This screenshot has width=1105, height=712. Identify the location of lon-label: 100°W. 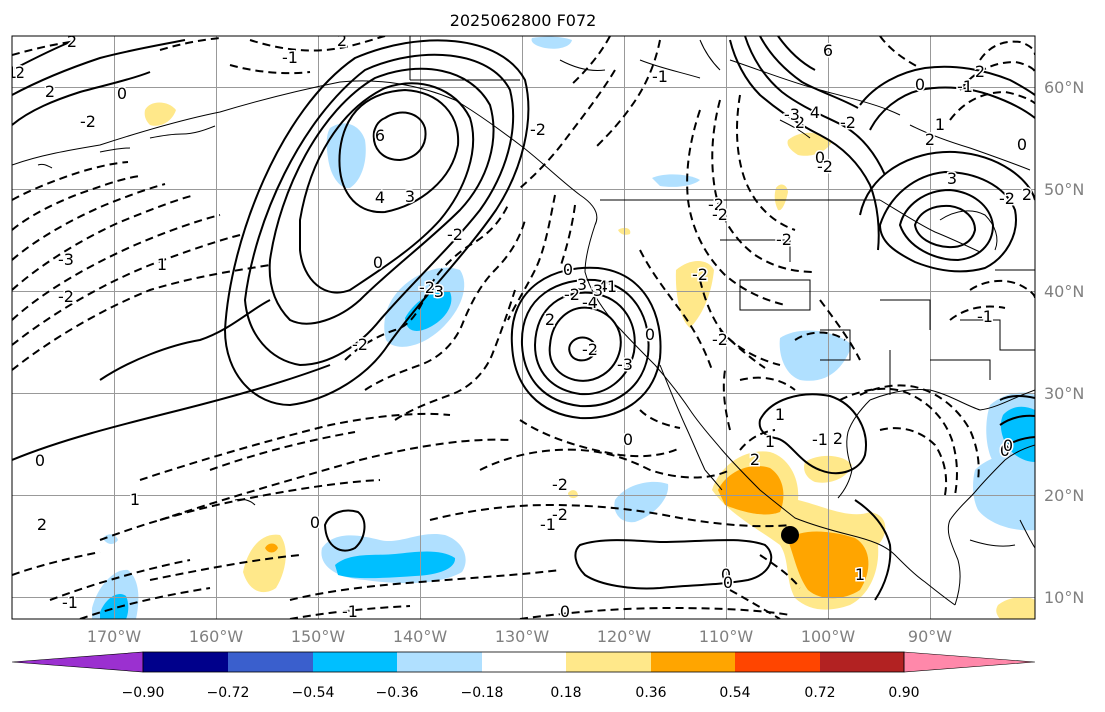
(828, 636).